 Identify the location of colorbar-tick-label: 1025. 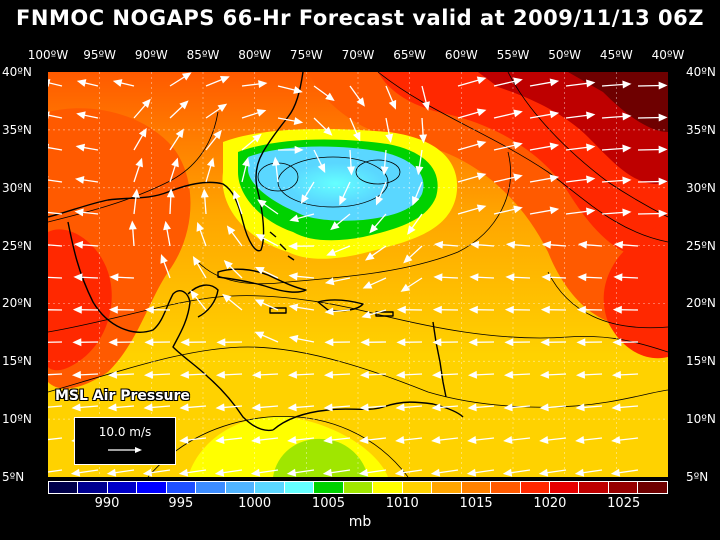
(624, 503).